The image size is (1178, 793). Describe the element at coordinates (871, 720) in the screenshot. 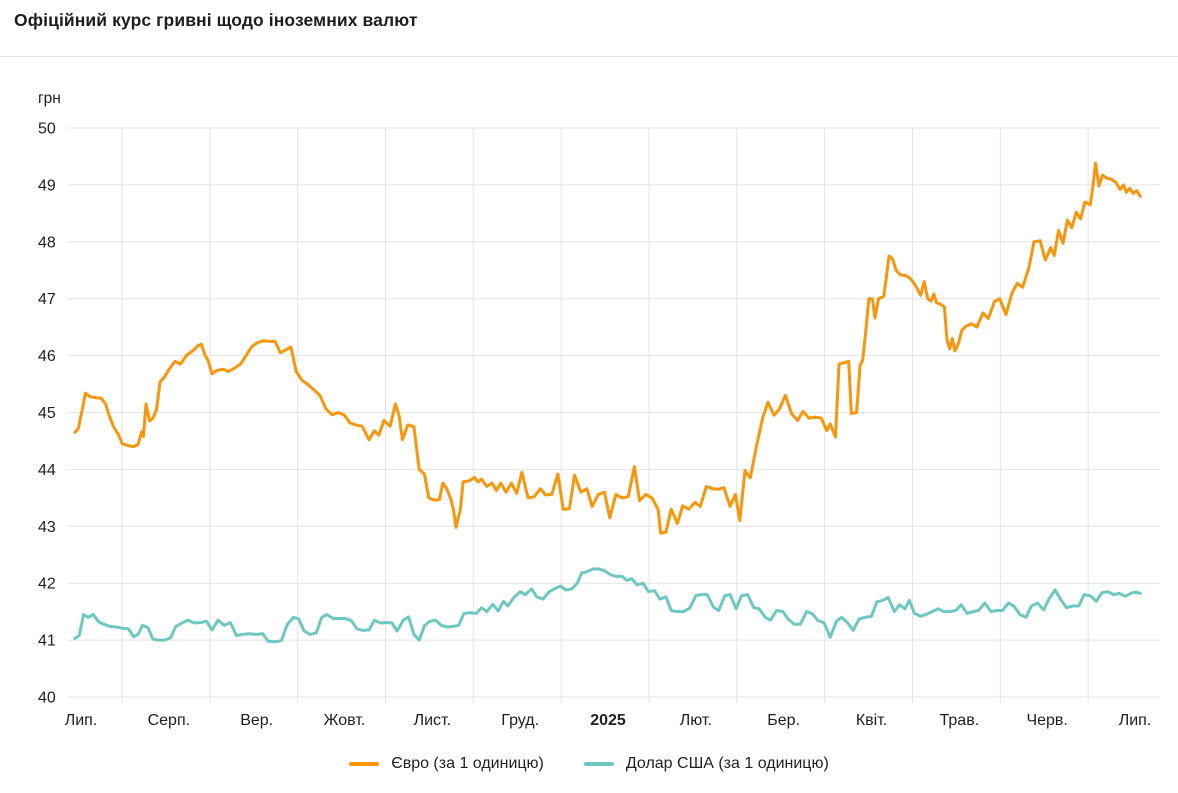

I see `x-tick-label: Квіт.` at that location.